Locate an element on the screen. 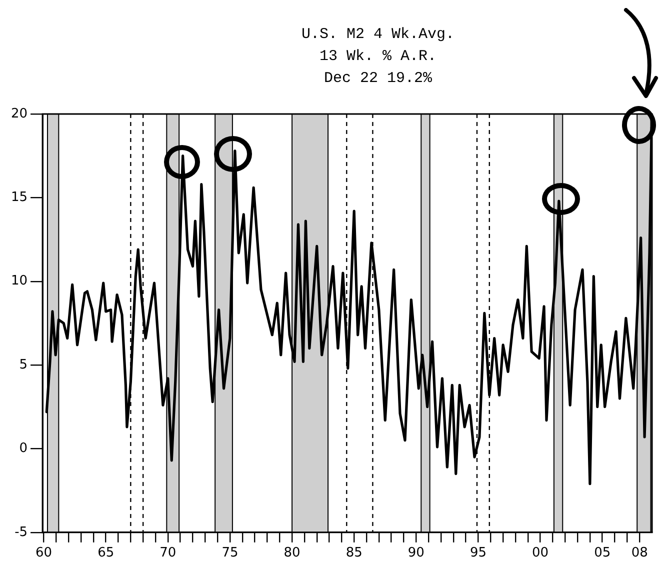 The image size is (668, 572). x-tick-label: 85 is located at coordinates (354, 553).